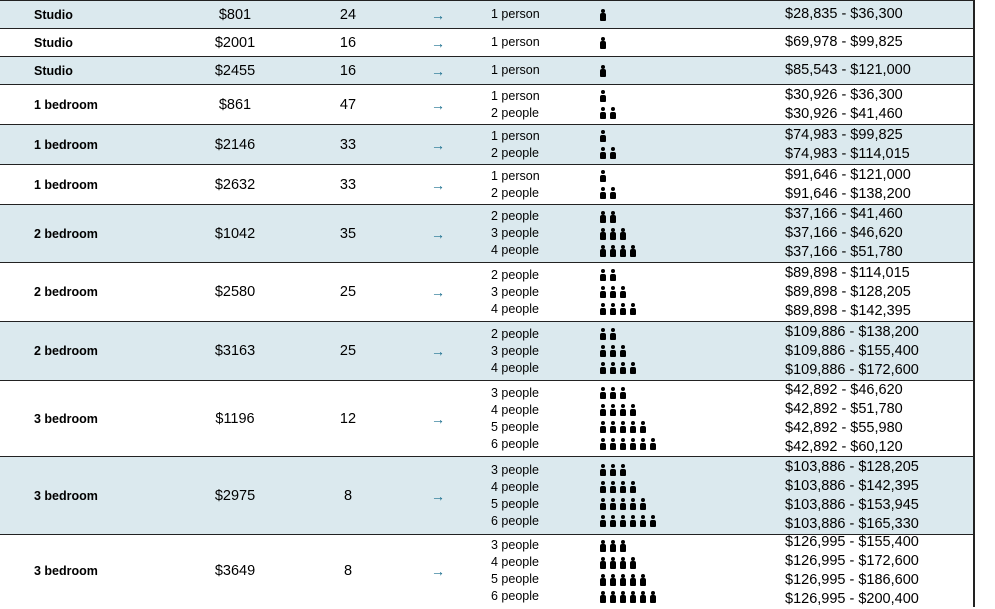 This screenshot has height=609, width=995. I want to click on income-range: $30,926 - $41,460, so click(844, 113).